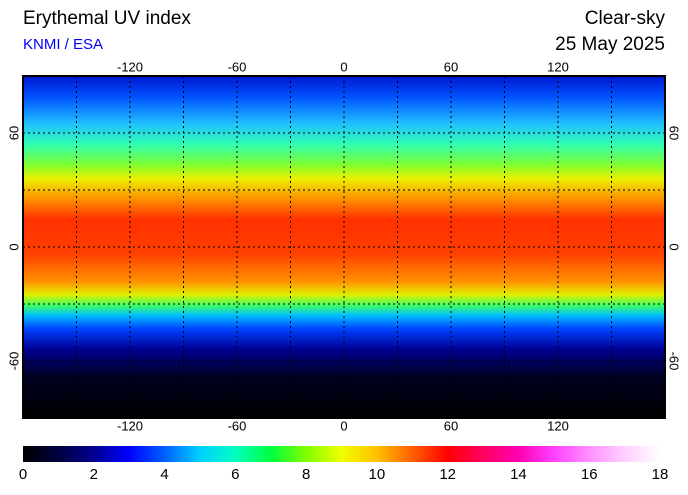  What do you see at coordinates (589, 474) in the screenshot?
I see `colorbar-tick-label: 16` at bounding box center [589, 474].